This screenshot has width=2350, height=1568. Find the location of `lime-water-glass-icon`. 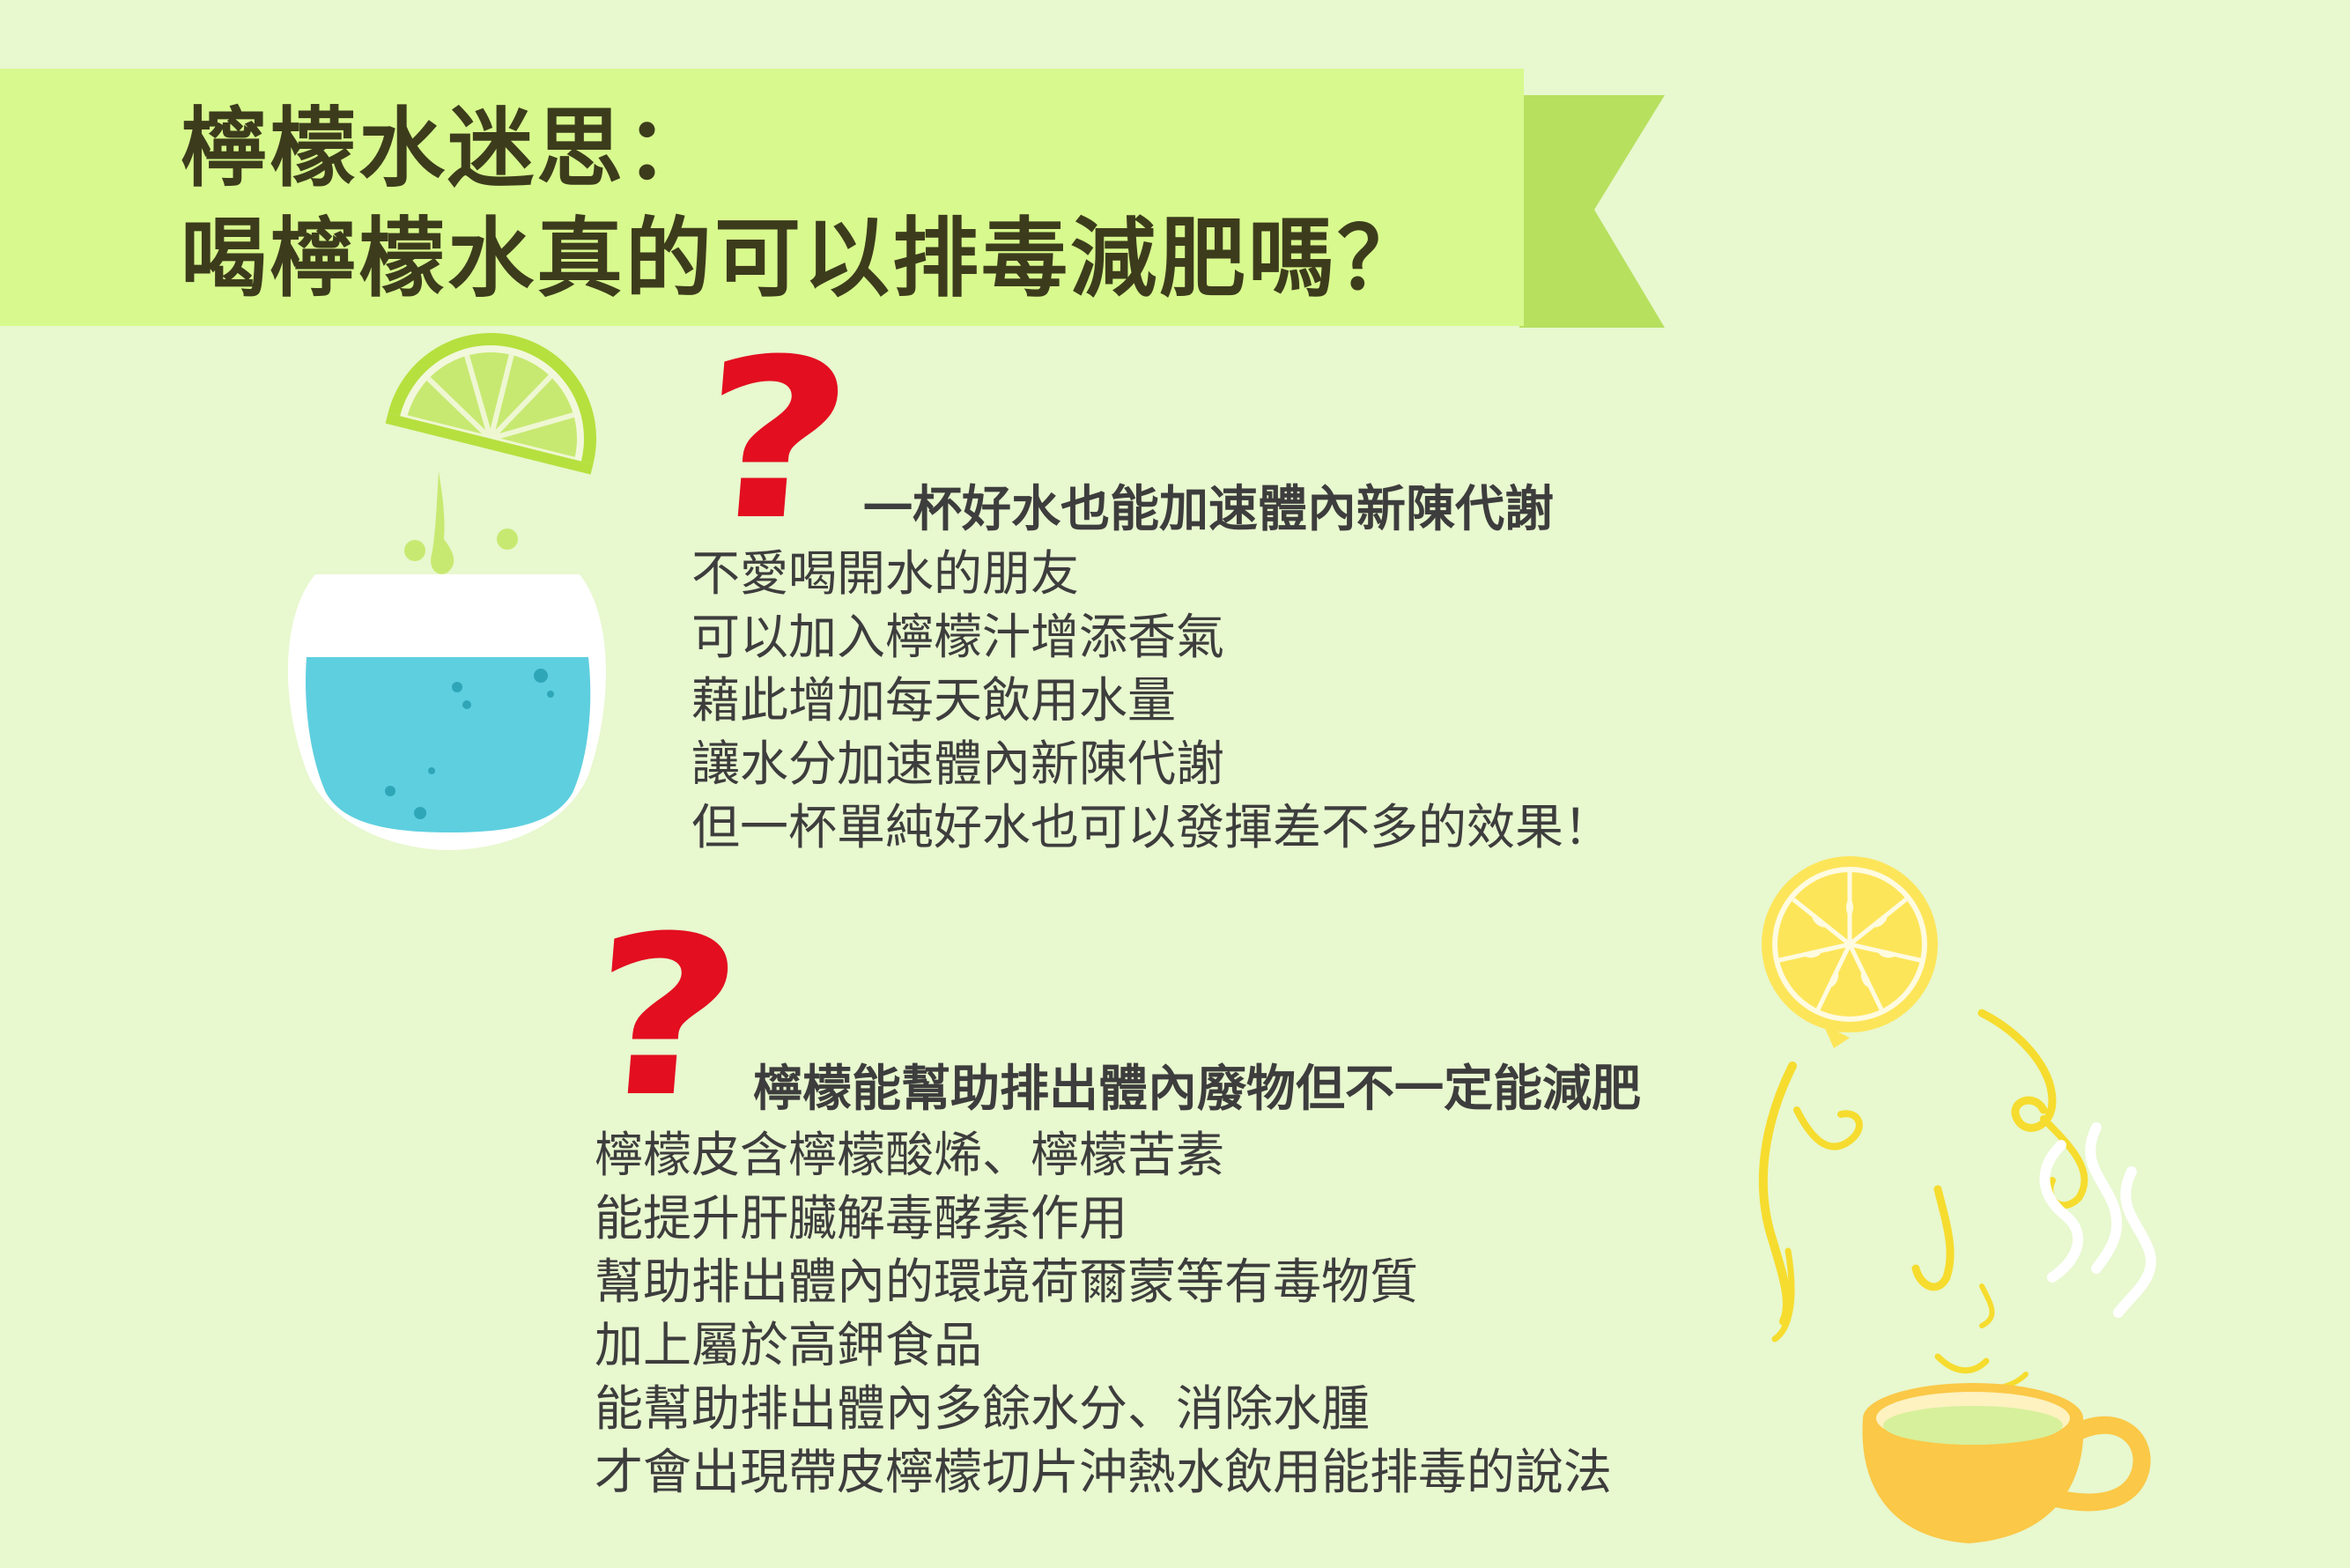

lime-water-glass-icon is located at coordinates (446, 591).